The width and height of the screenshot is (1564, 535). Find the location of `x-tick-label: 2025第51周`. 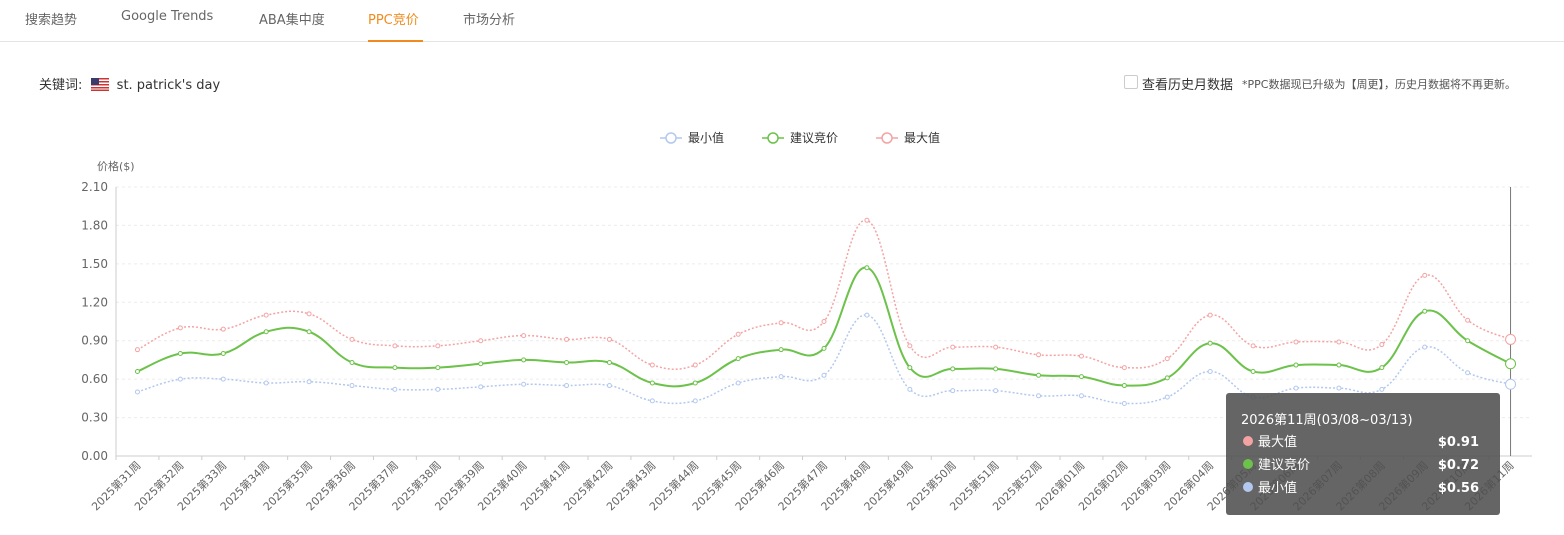

x-tick-label: 2025第51周 is located at coordinates (974, 485).